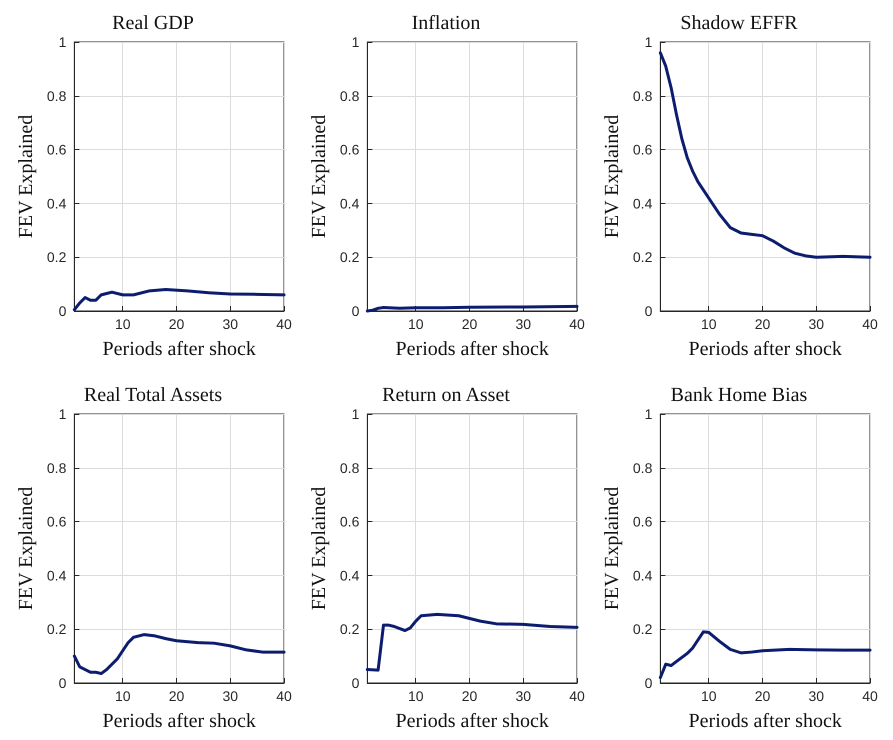 The image size is (893, 740). I want to click on chart-title: Real Total Assets, so click(153, 395).